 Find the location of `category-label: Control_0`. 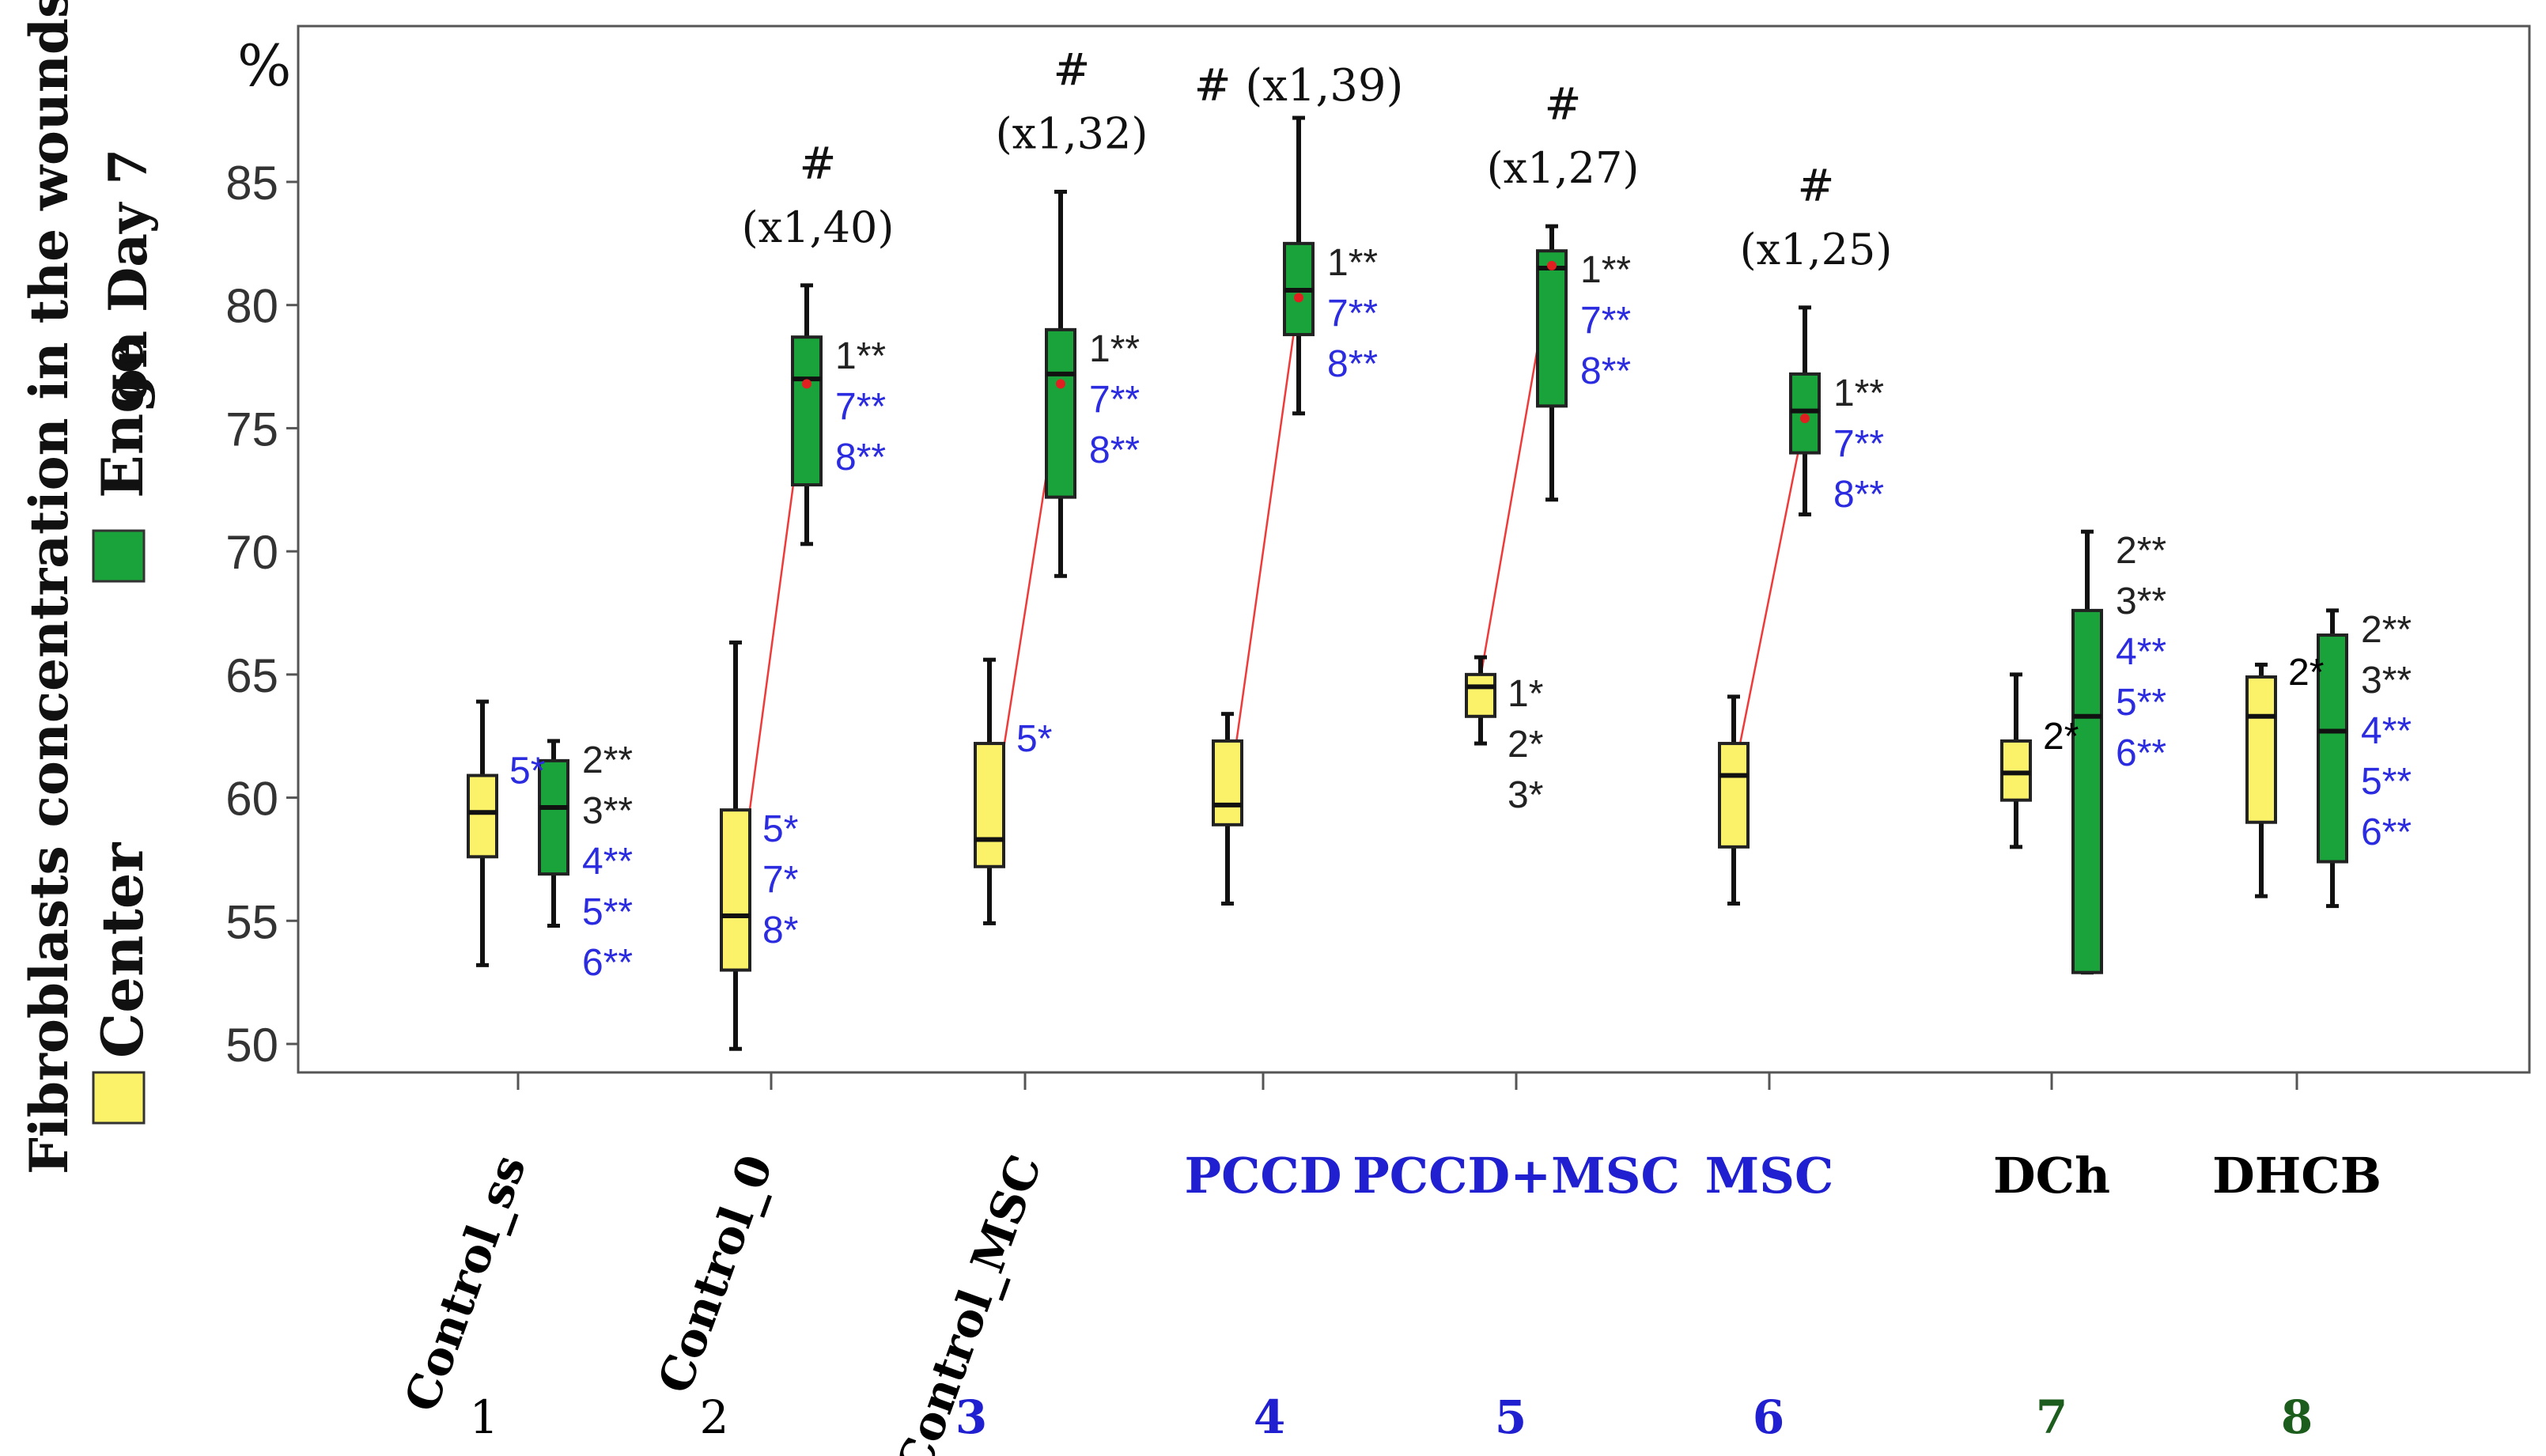

category-label: Control_0 is located at coordinates (715, 1274).